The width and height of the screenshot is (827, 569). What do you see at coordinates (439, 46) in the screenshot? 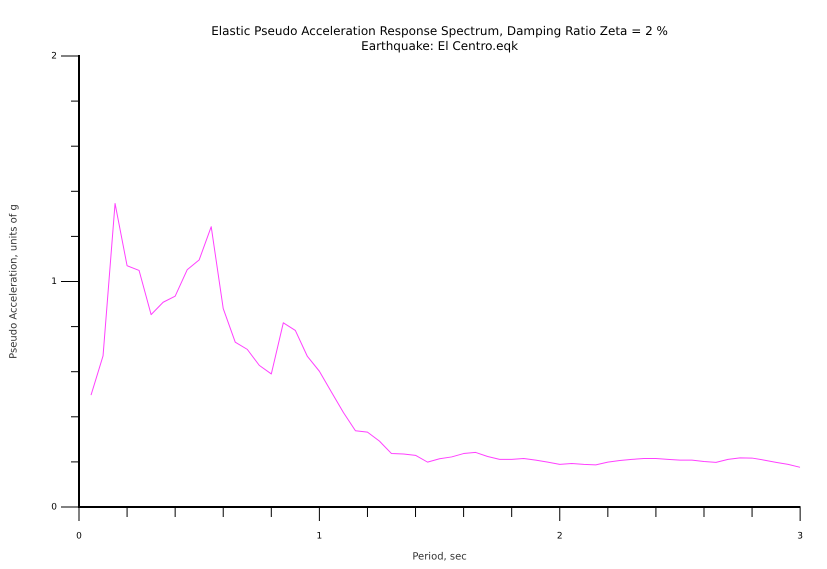
I see `chart-subtitle: Earthquake: El Centro.eqk` at bounding box center [439, 46].